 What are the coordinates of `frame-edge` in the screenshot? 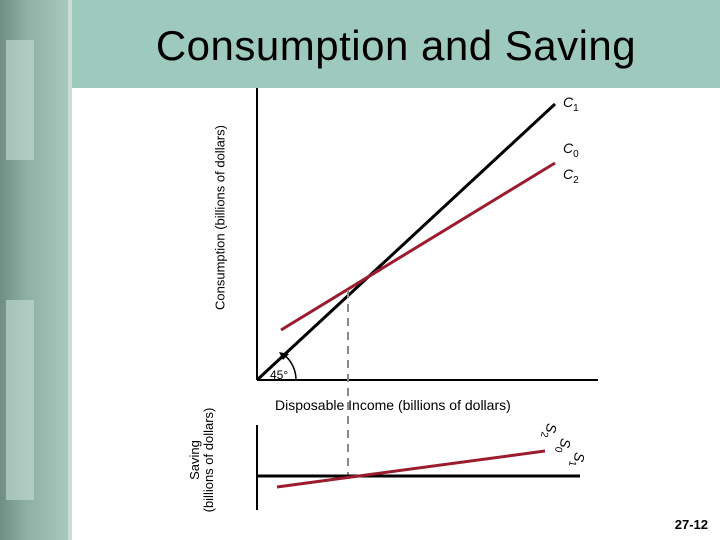 It's located at (70, 270).